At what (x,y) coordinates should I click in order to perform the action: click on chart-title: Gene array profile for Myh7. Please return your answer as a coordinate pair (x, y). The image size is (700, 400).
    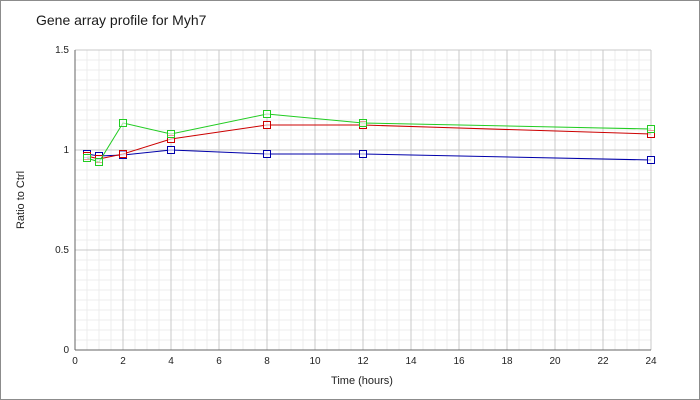
    Looking at the image, I should click on (121, 20).